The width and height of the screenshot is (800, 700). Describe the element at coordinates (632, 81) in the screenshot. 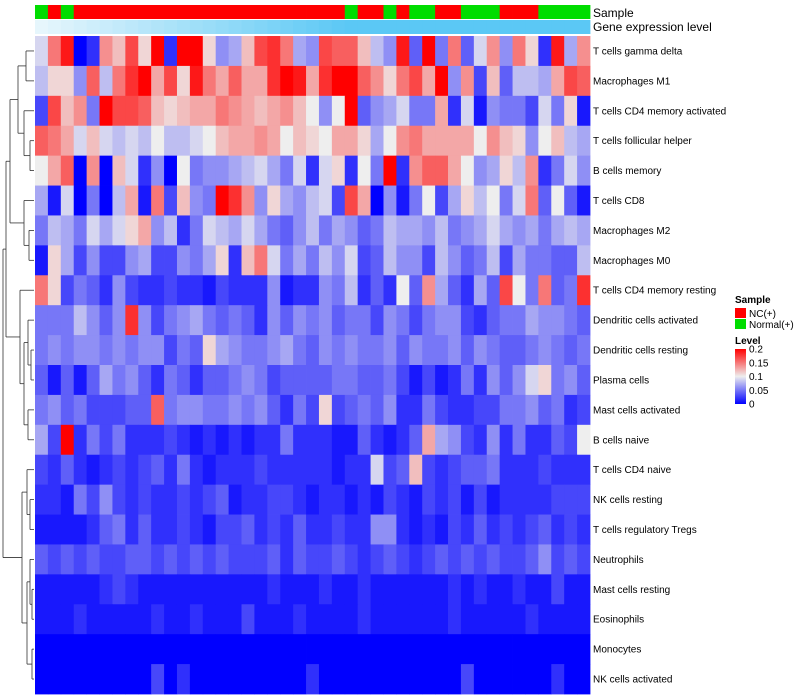

I see `row-label: Macrophages M1` at that location.